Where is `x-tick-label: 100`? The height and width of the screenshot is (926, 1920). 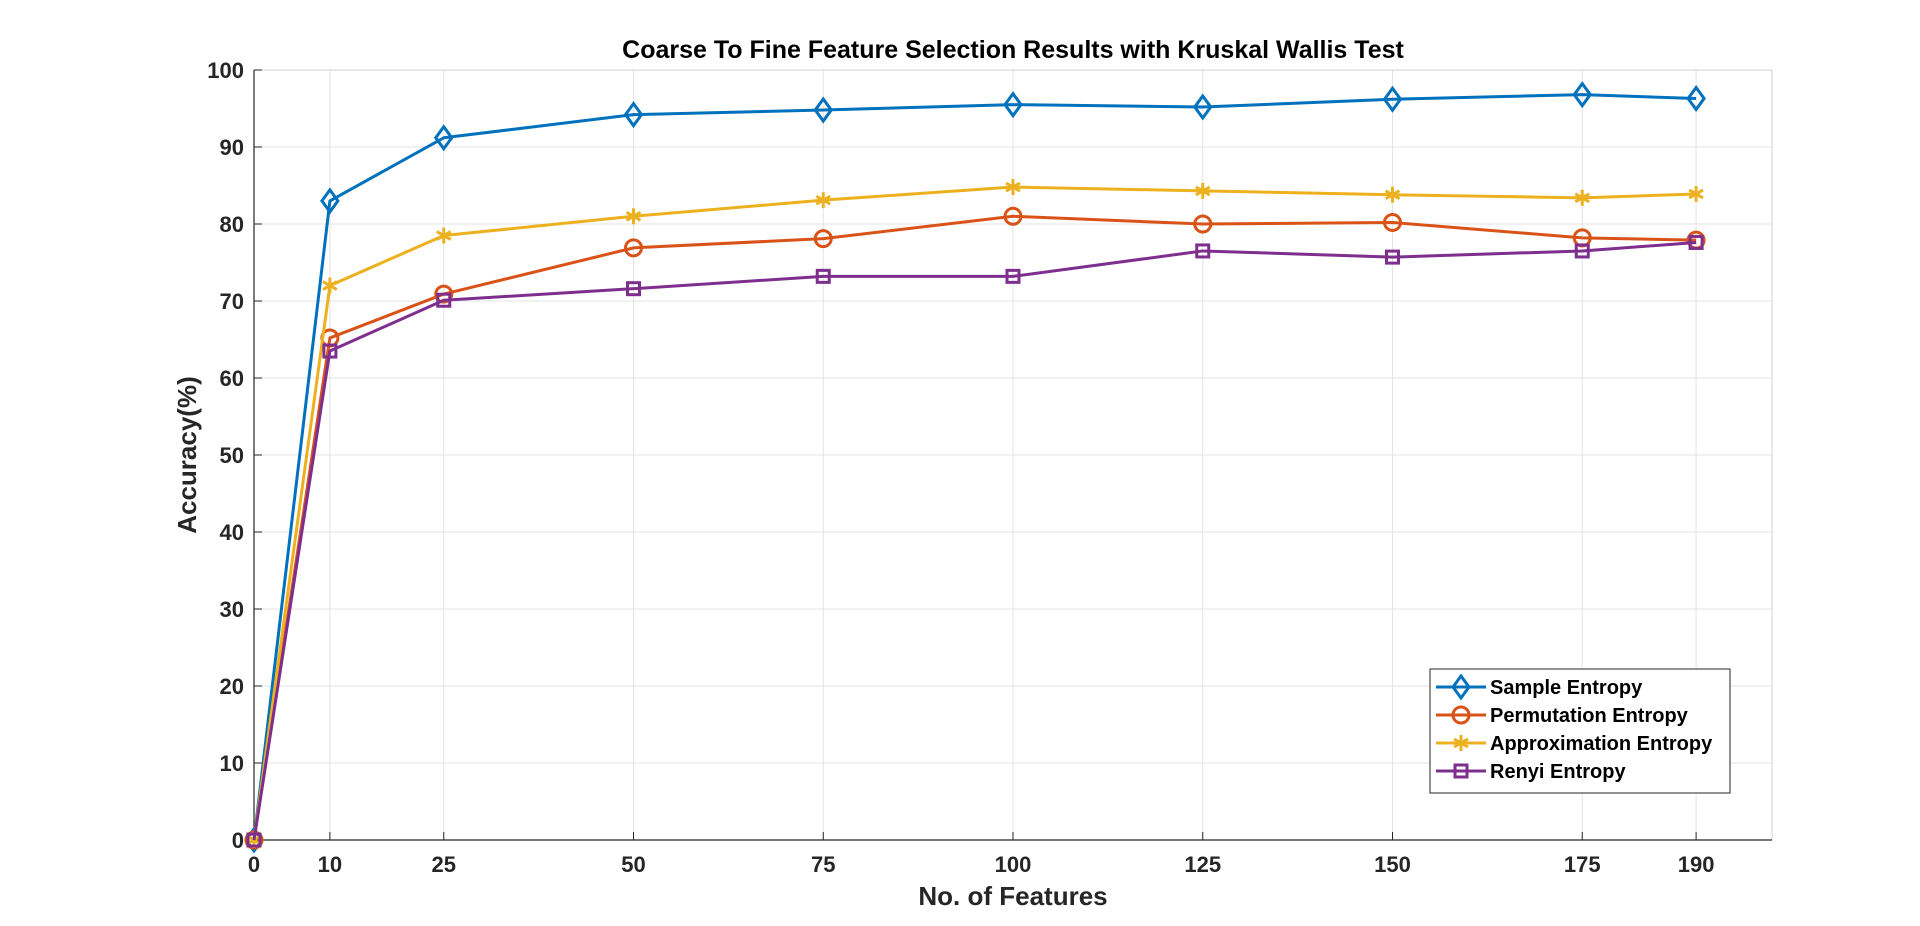
x-tick-label: 100 is located at coordinates (1013, 864).